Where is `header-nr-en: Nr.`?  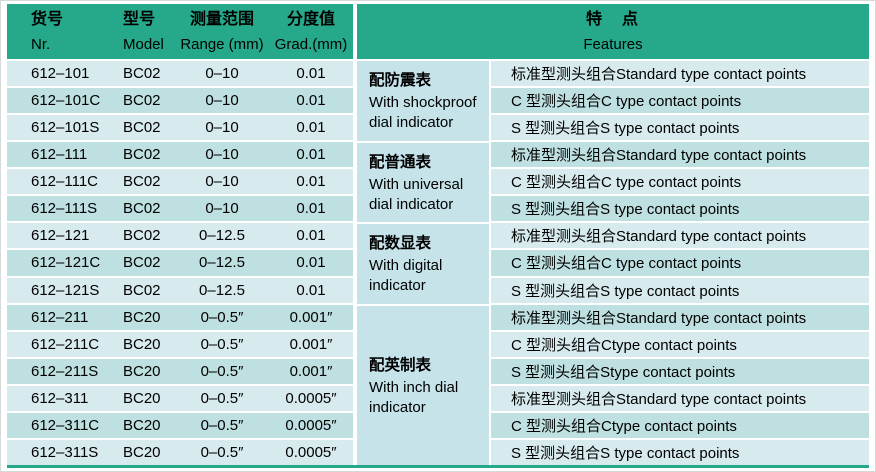 header-nr-en: Nr. is located at coordinates (41, 44).